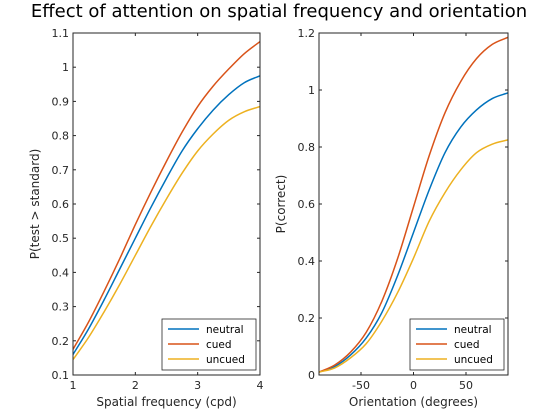 The width and height of the screenshot is (560, 420). What do you see at coordinates (61, 33) in the screenshot?
I see `y-tick-label: 1.1` at bounding box center [61, 33].